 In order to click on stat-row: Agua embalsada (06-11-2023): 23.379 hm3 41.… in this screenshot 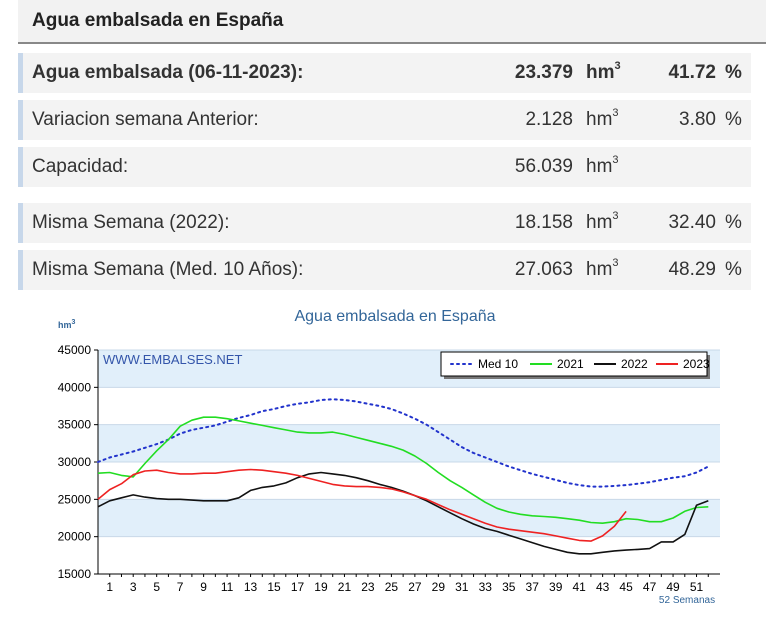, I will do `click(384, 73)`.